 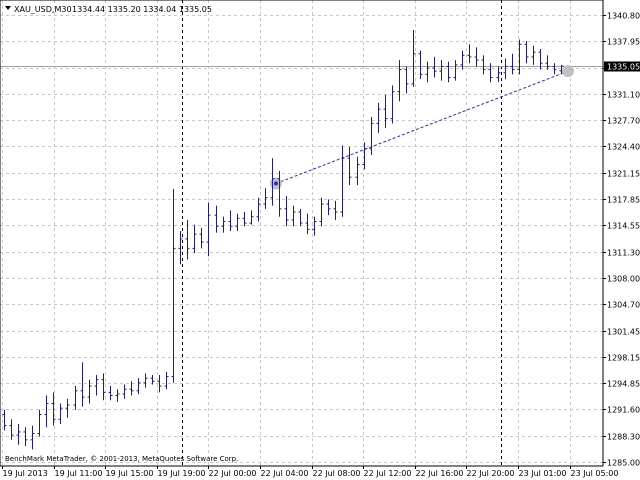 I want to click on x-tick-label: 22 Jul 12:00, so click(x=388, y=473).